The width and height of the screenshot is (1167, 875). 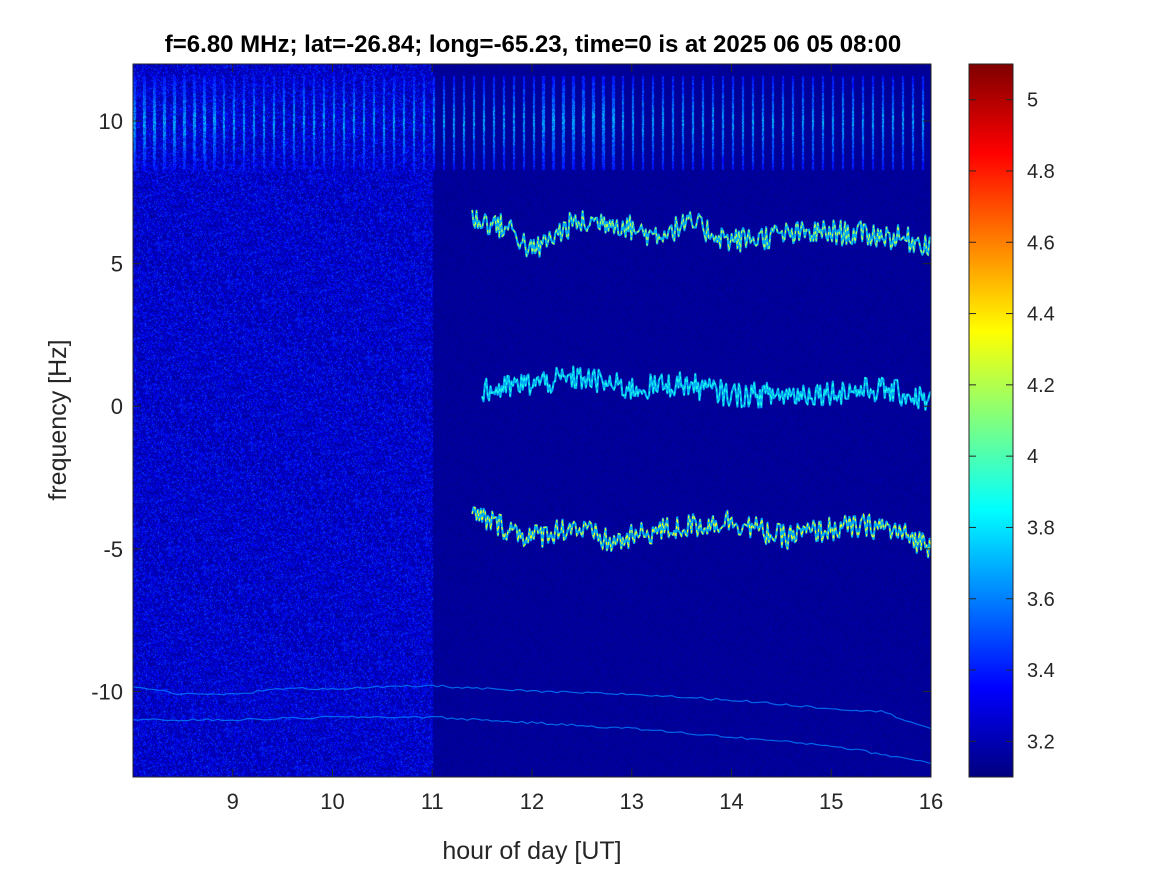 What do you see at coordinates (1041, 243) in the screenshot?
I see `colorbar-tick-label: 4.6` at bounding box center [1041, 243].